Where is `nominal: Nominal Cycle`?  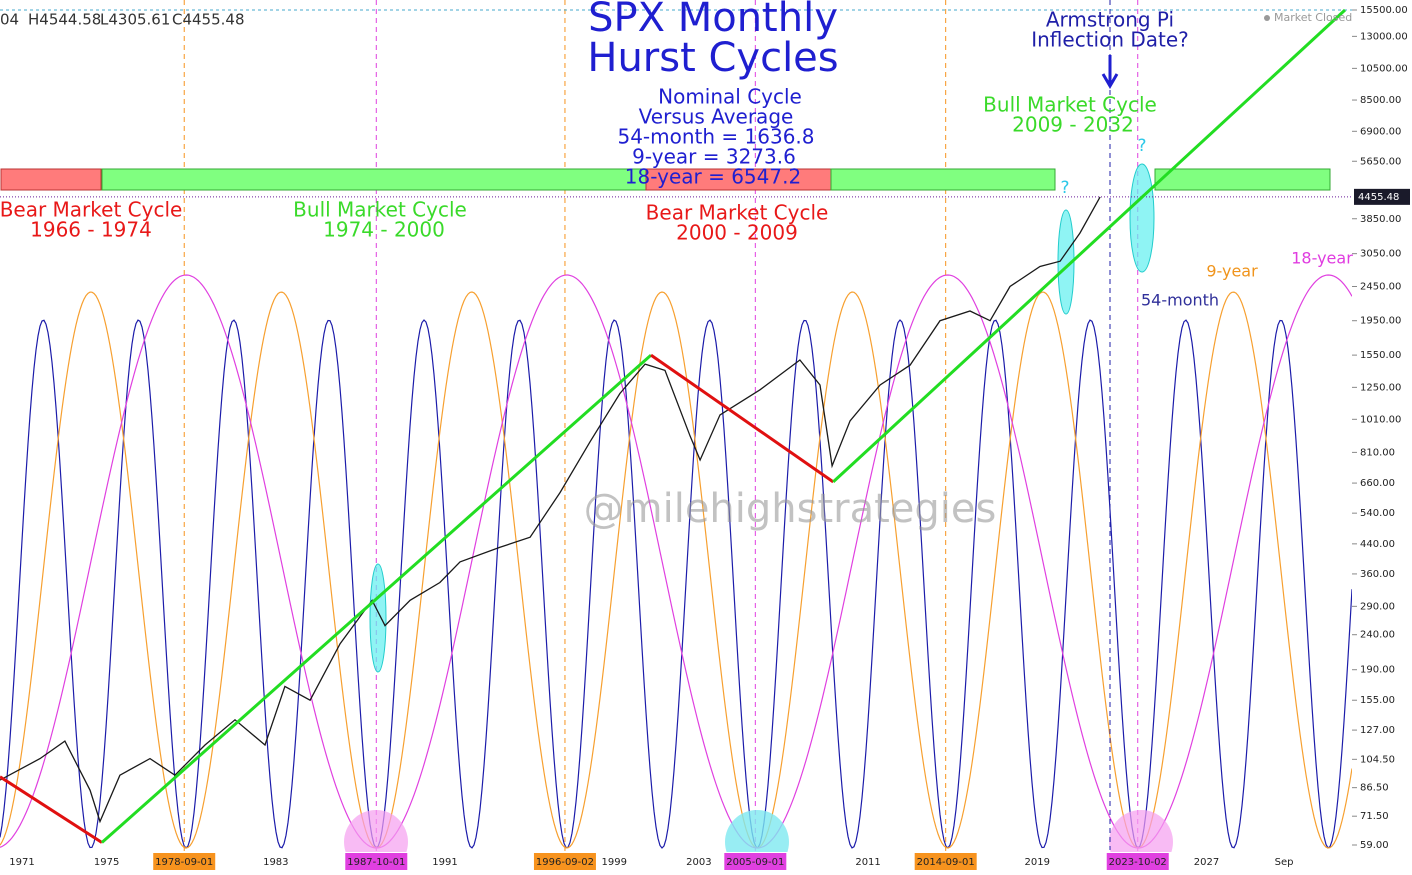 nominal: Nominal Cycle is located at coordinates (730, 97).